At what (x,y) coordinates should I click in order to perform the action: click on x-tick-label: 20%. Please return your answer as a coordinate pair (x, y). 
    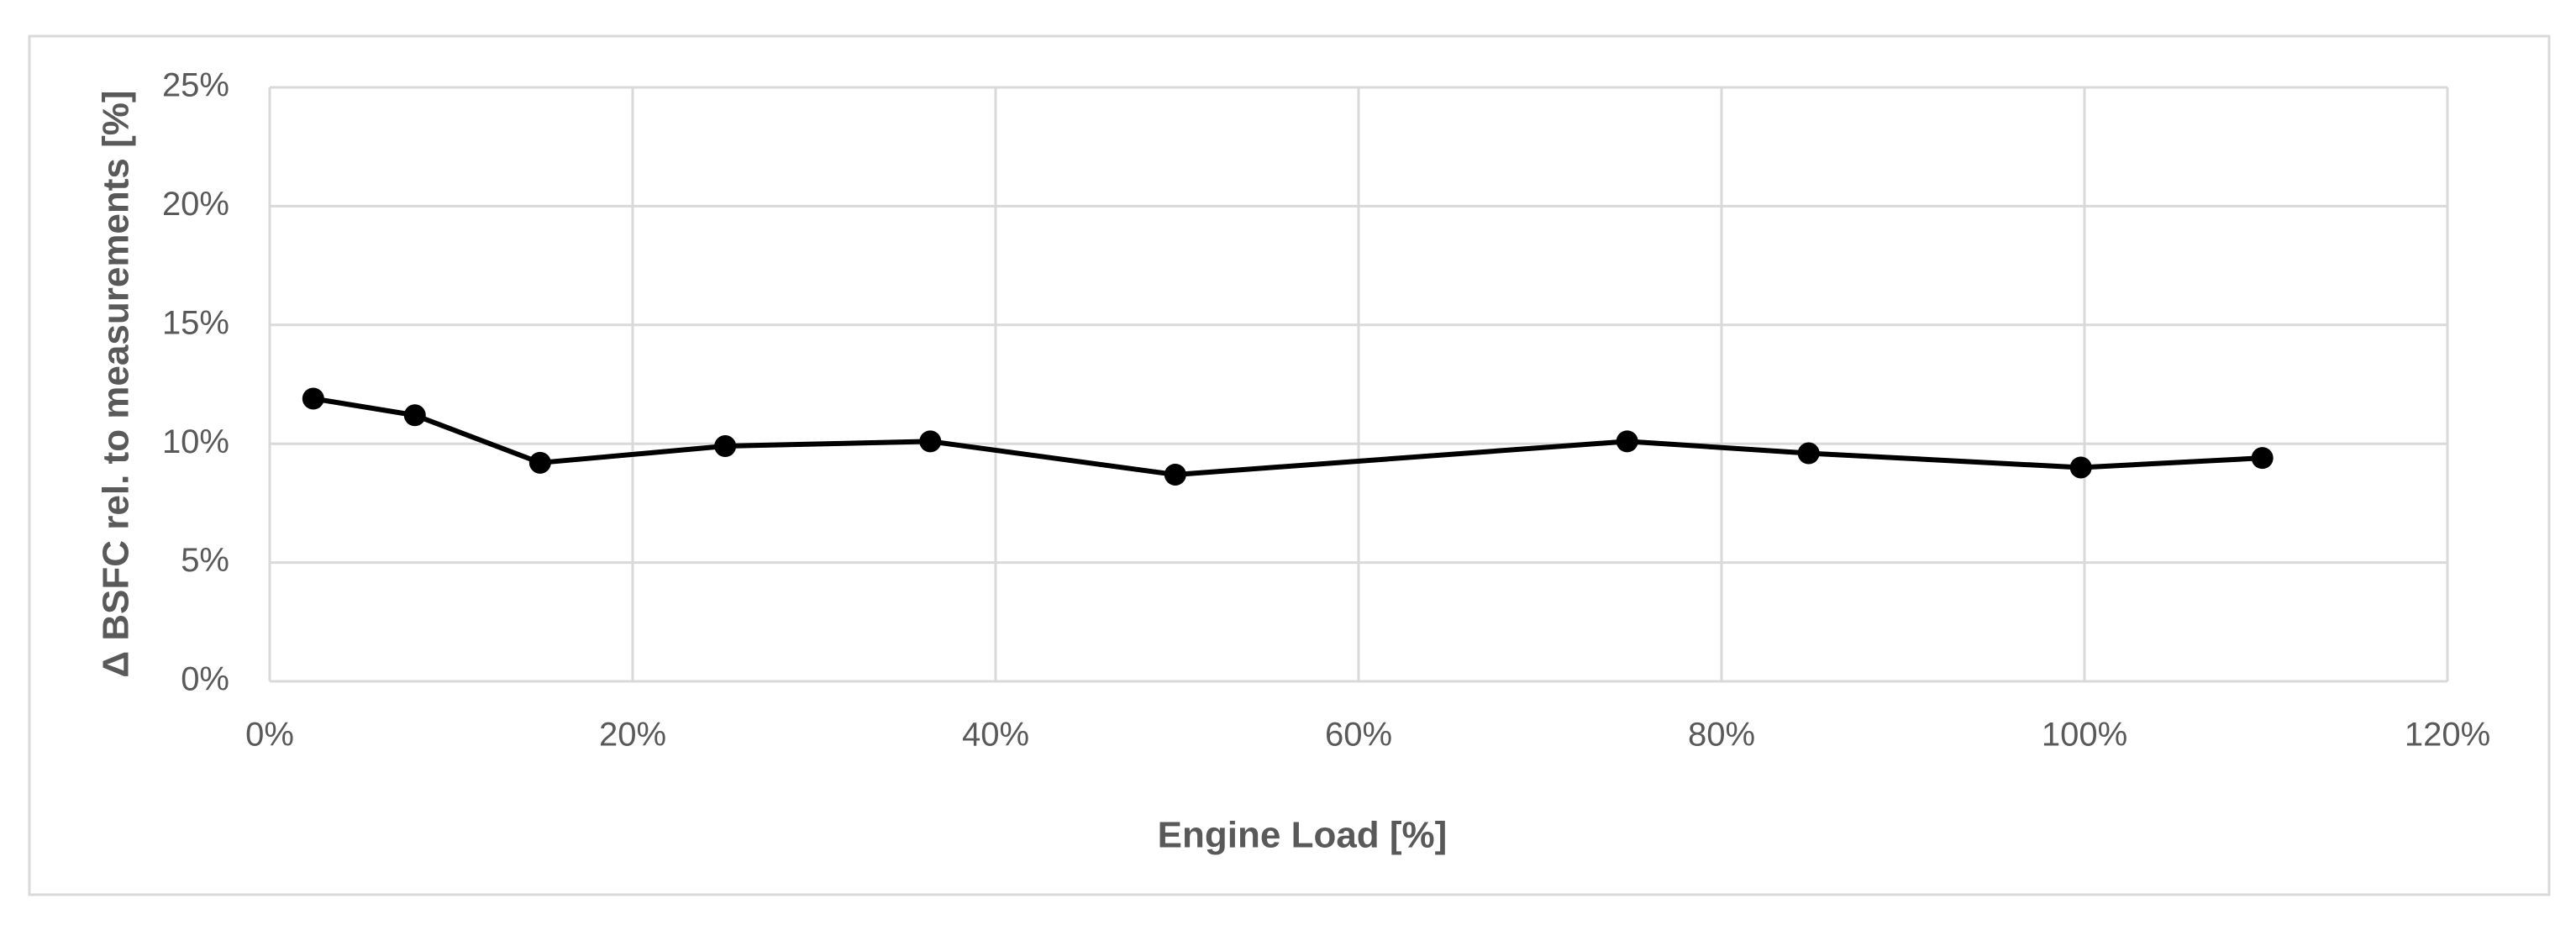
    Looking at the image, I should click on (632, 735).